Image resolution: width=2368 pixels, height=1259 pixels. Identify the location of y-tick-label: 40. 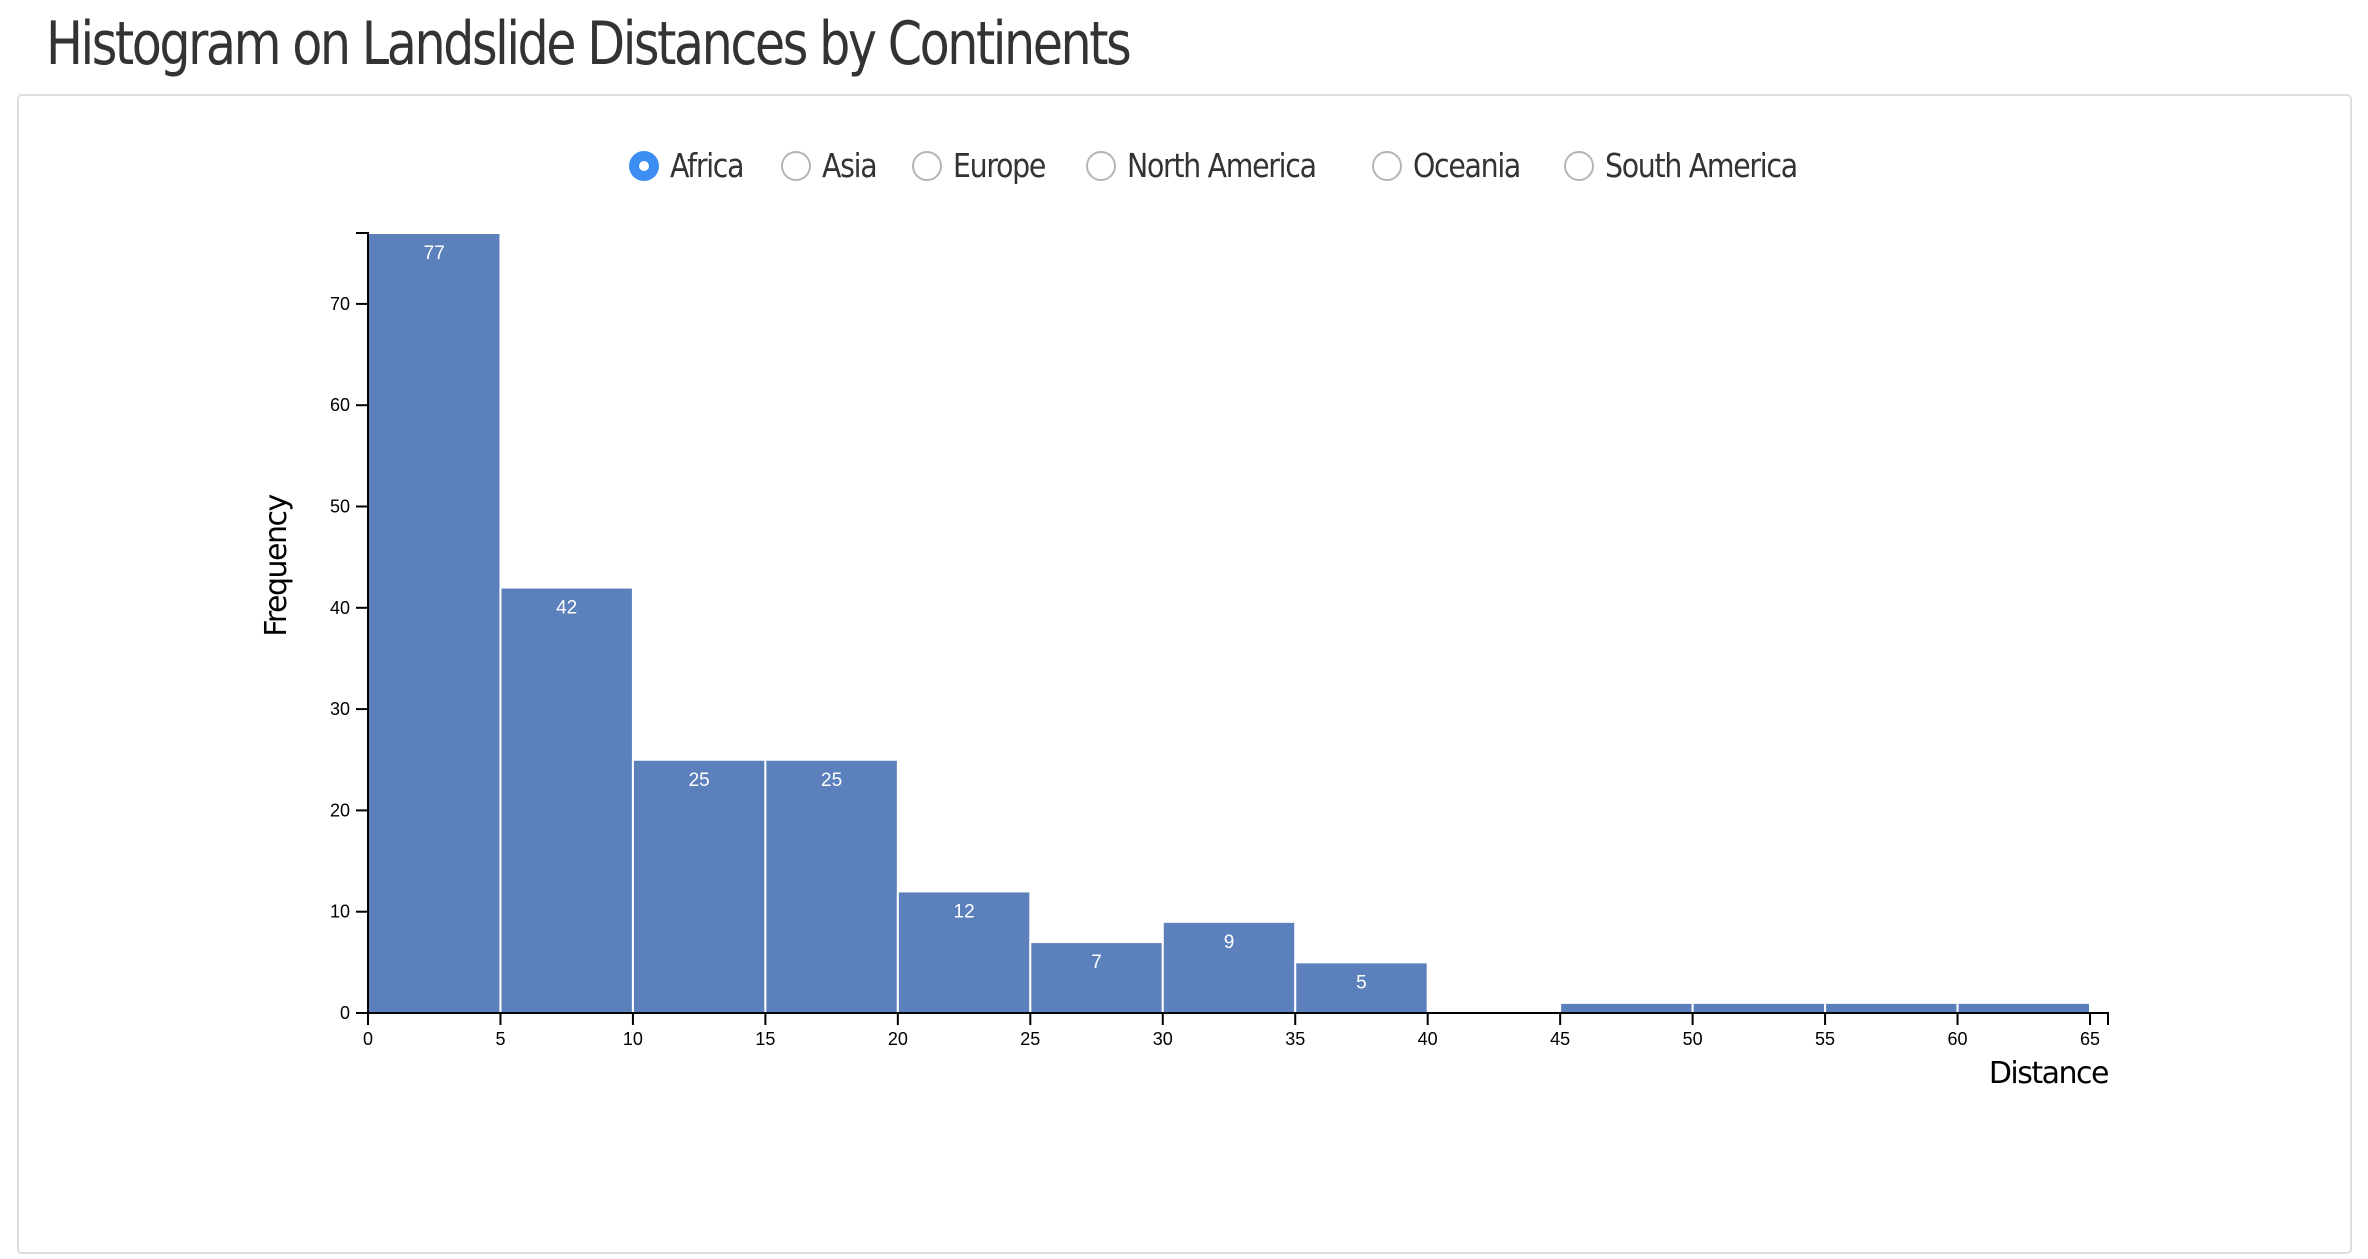
(340, 608).